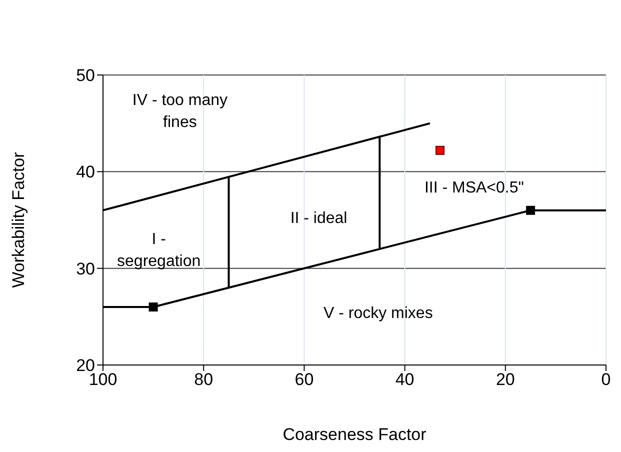 This screenshot has height=452, width=621. I want to click on annotation: II - ideal, so click(319, 219).